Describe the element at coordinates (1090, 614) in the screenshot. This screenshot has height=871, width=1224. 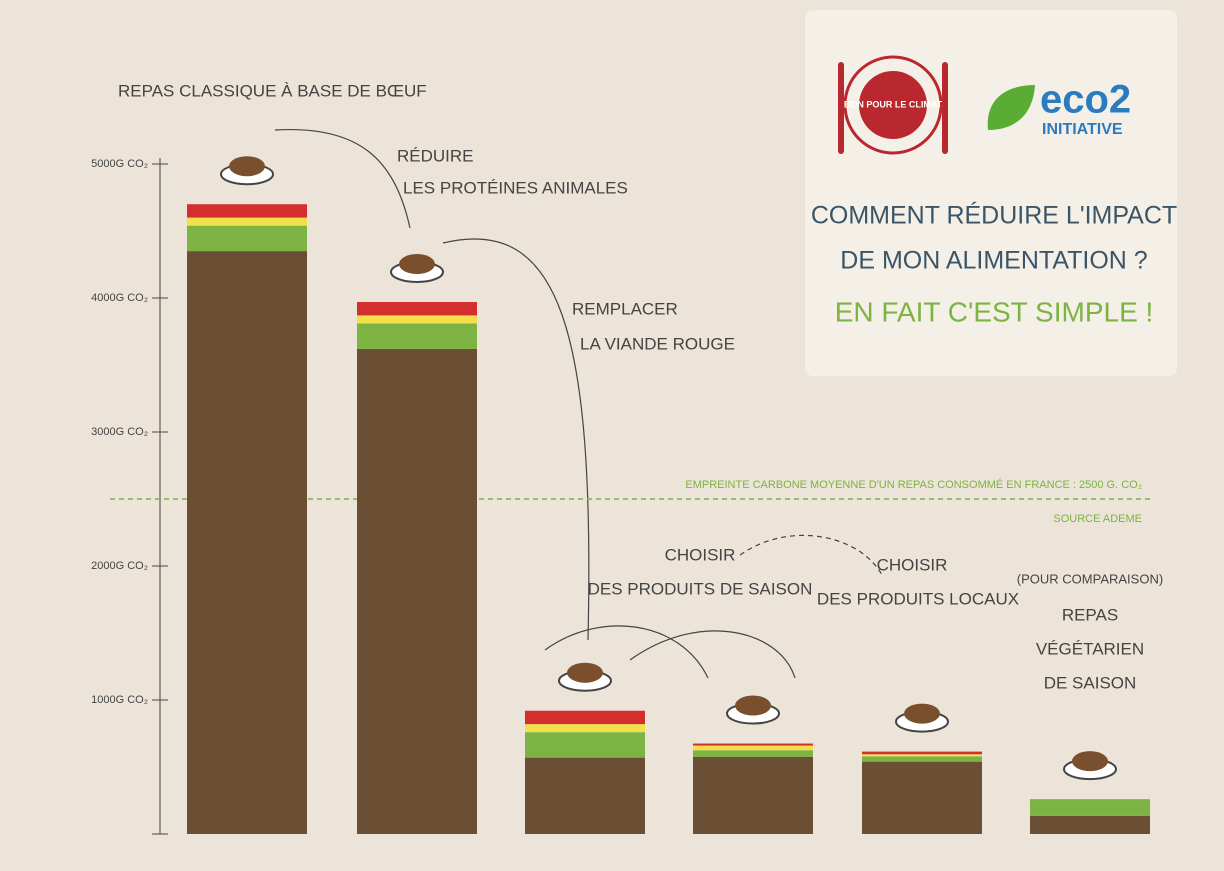
I see `category-label: REPAS` at that location.